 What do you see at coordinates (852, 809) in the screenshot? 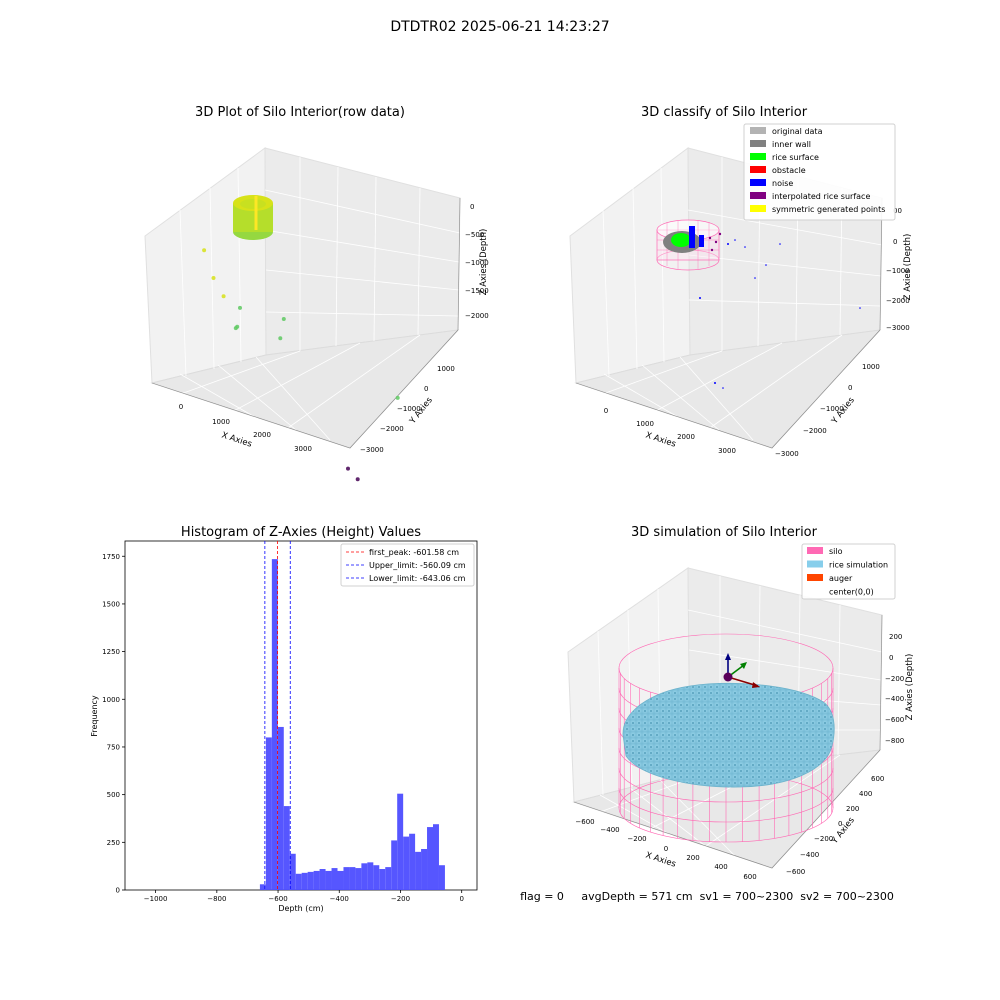
I see `y-tick-label: 200` at bounding box center [852, 809].